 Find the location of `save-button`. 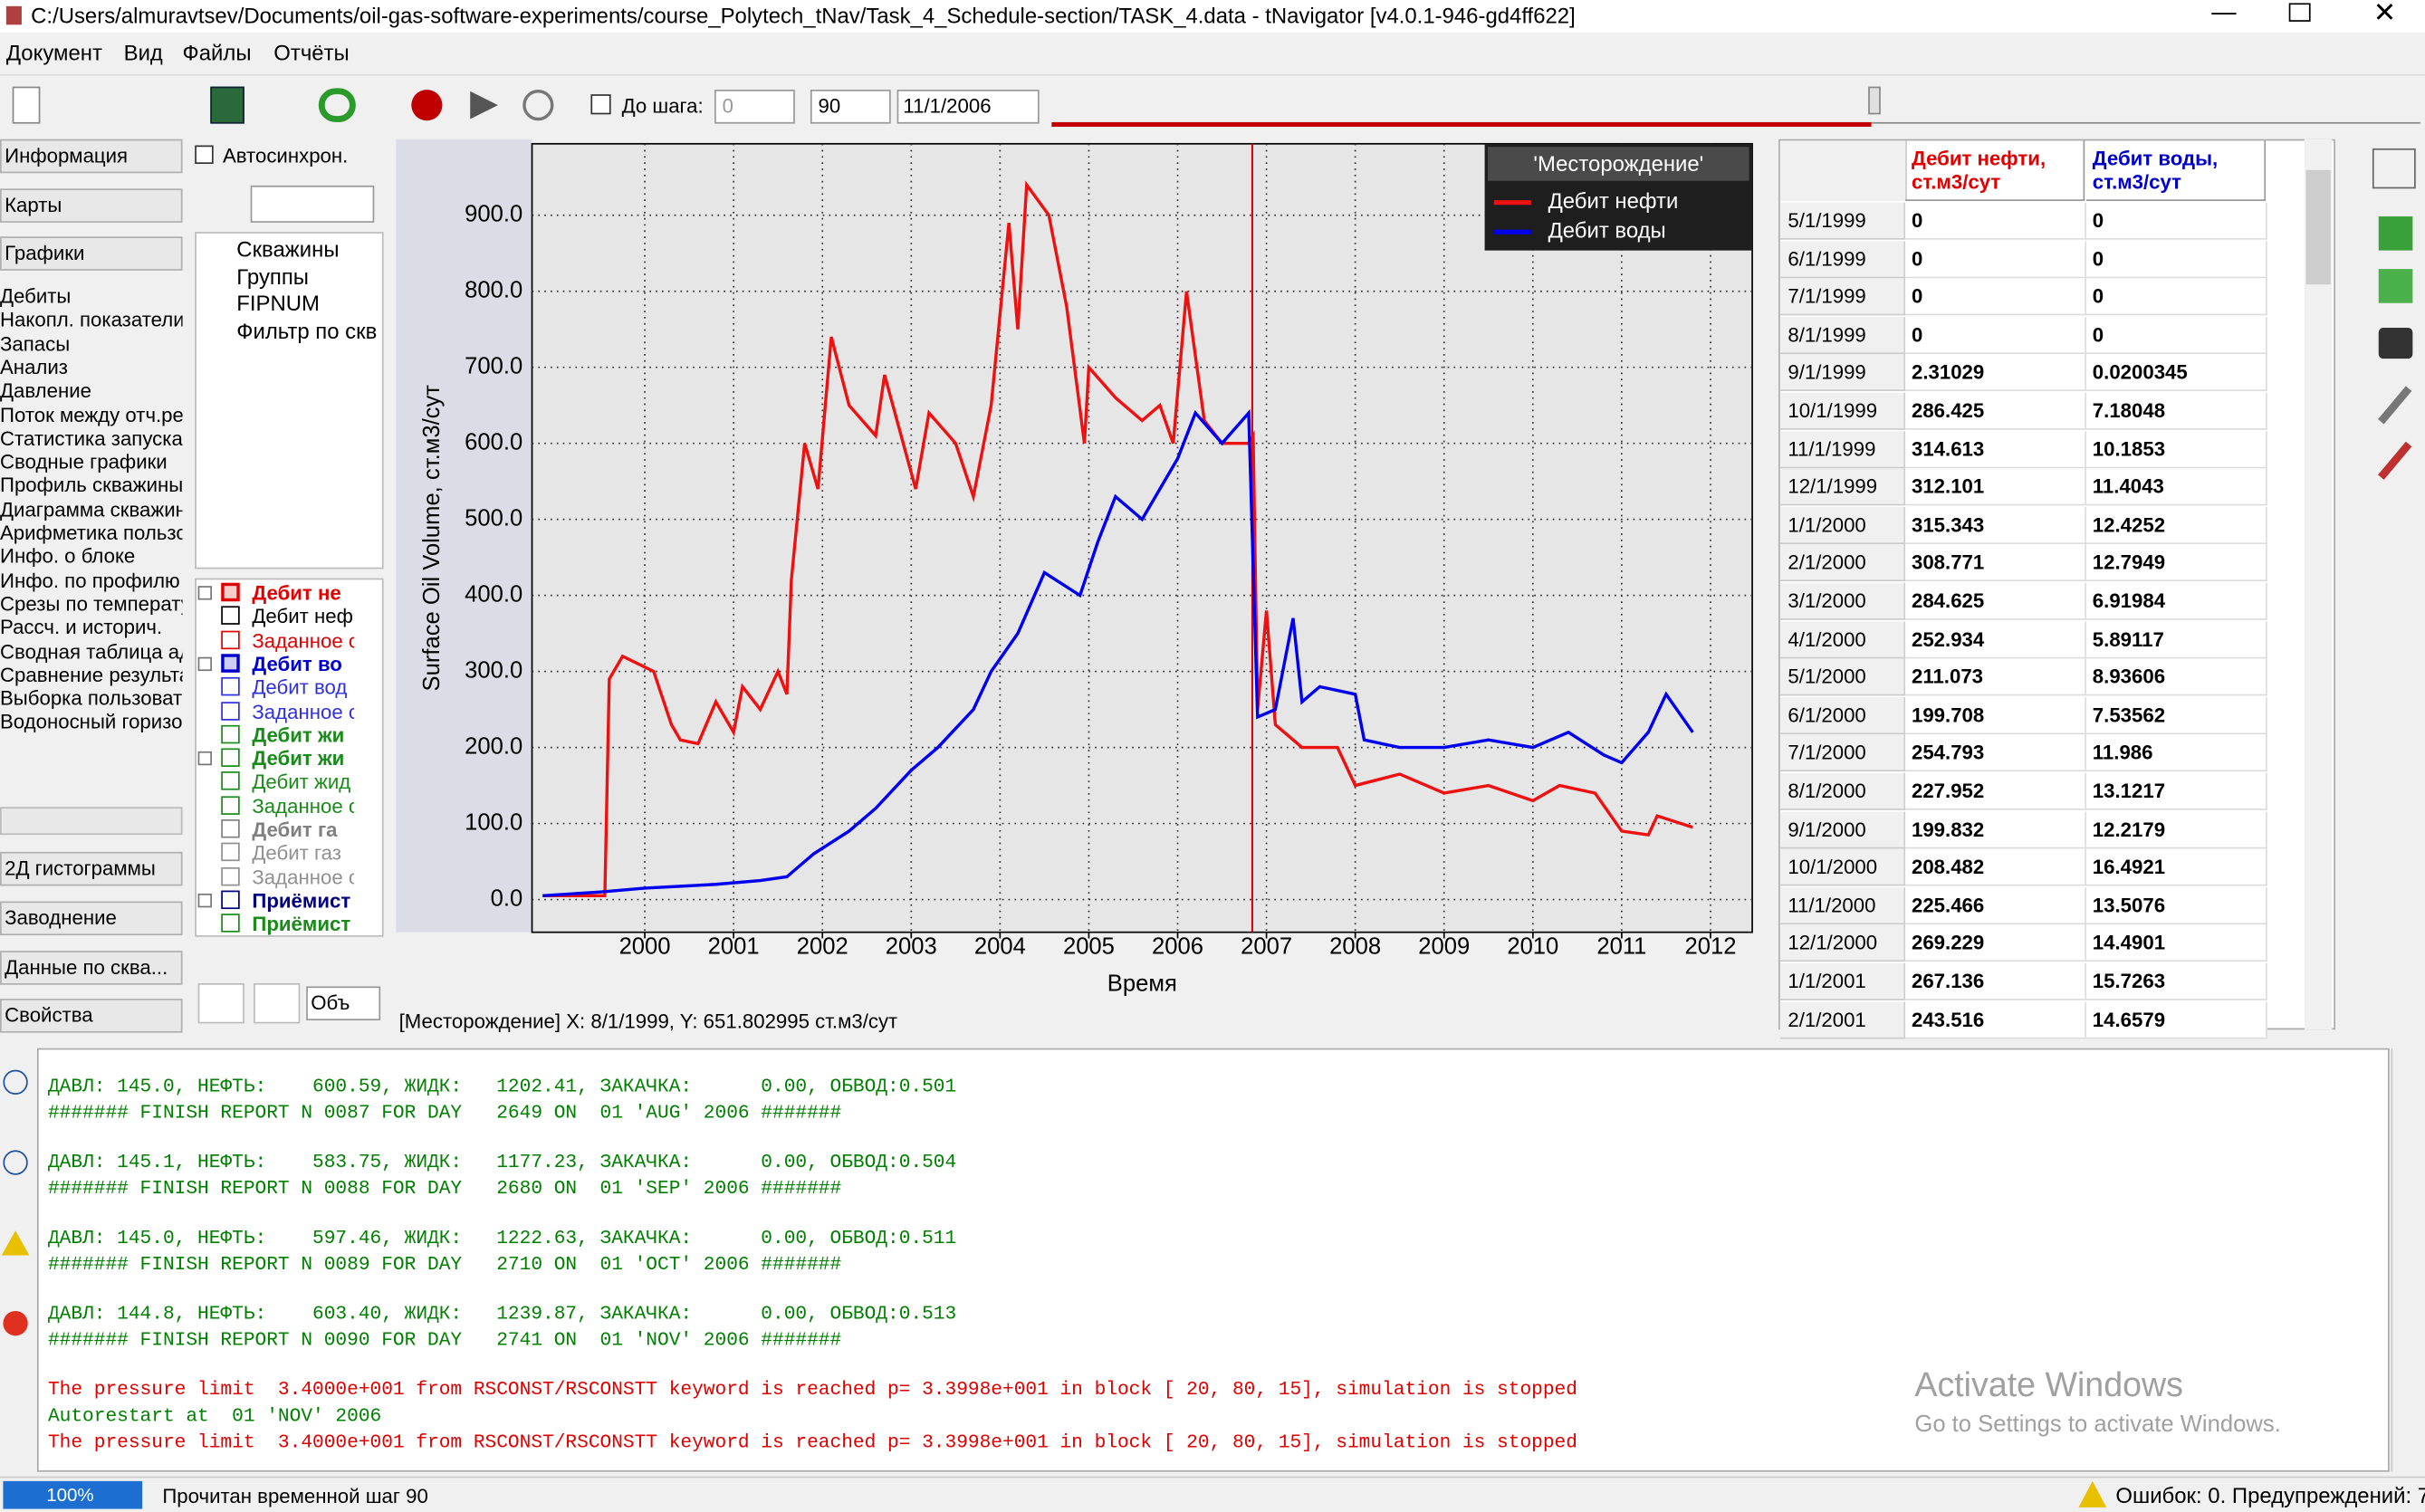

save-button is located at coordinates (227, 105).